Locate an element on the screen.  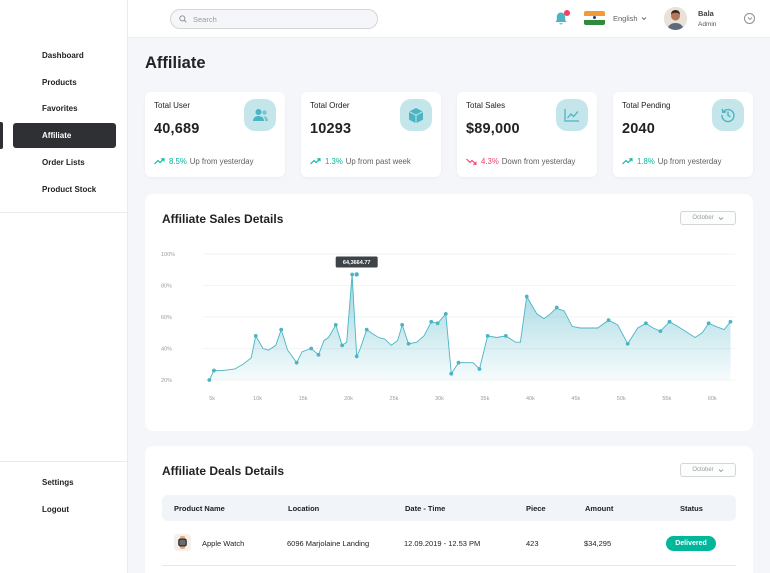
language-selector: English is located at coordinates (630, 18).